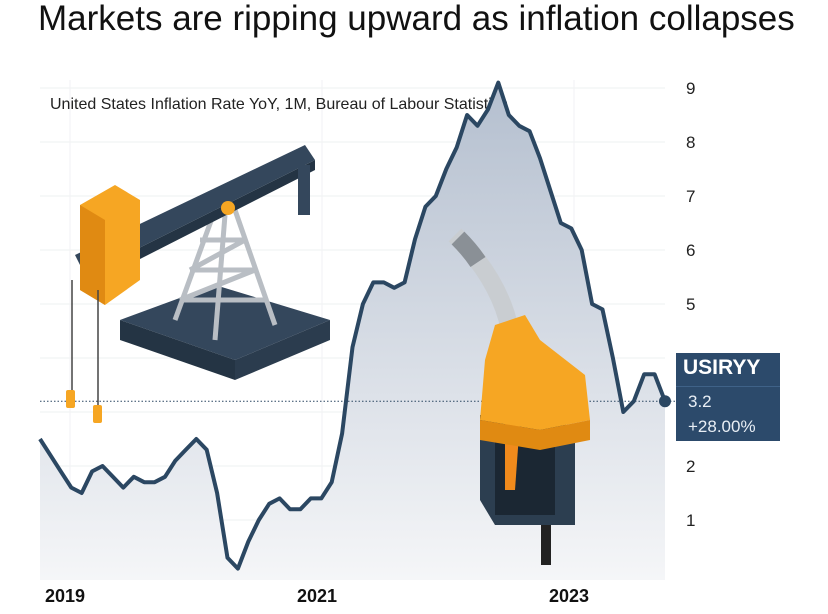 Image resolution: width=828 pixels, height=614 pixels. I want to click on y-tick-label: 5, so click(690, 304).